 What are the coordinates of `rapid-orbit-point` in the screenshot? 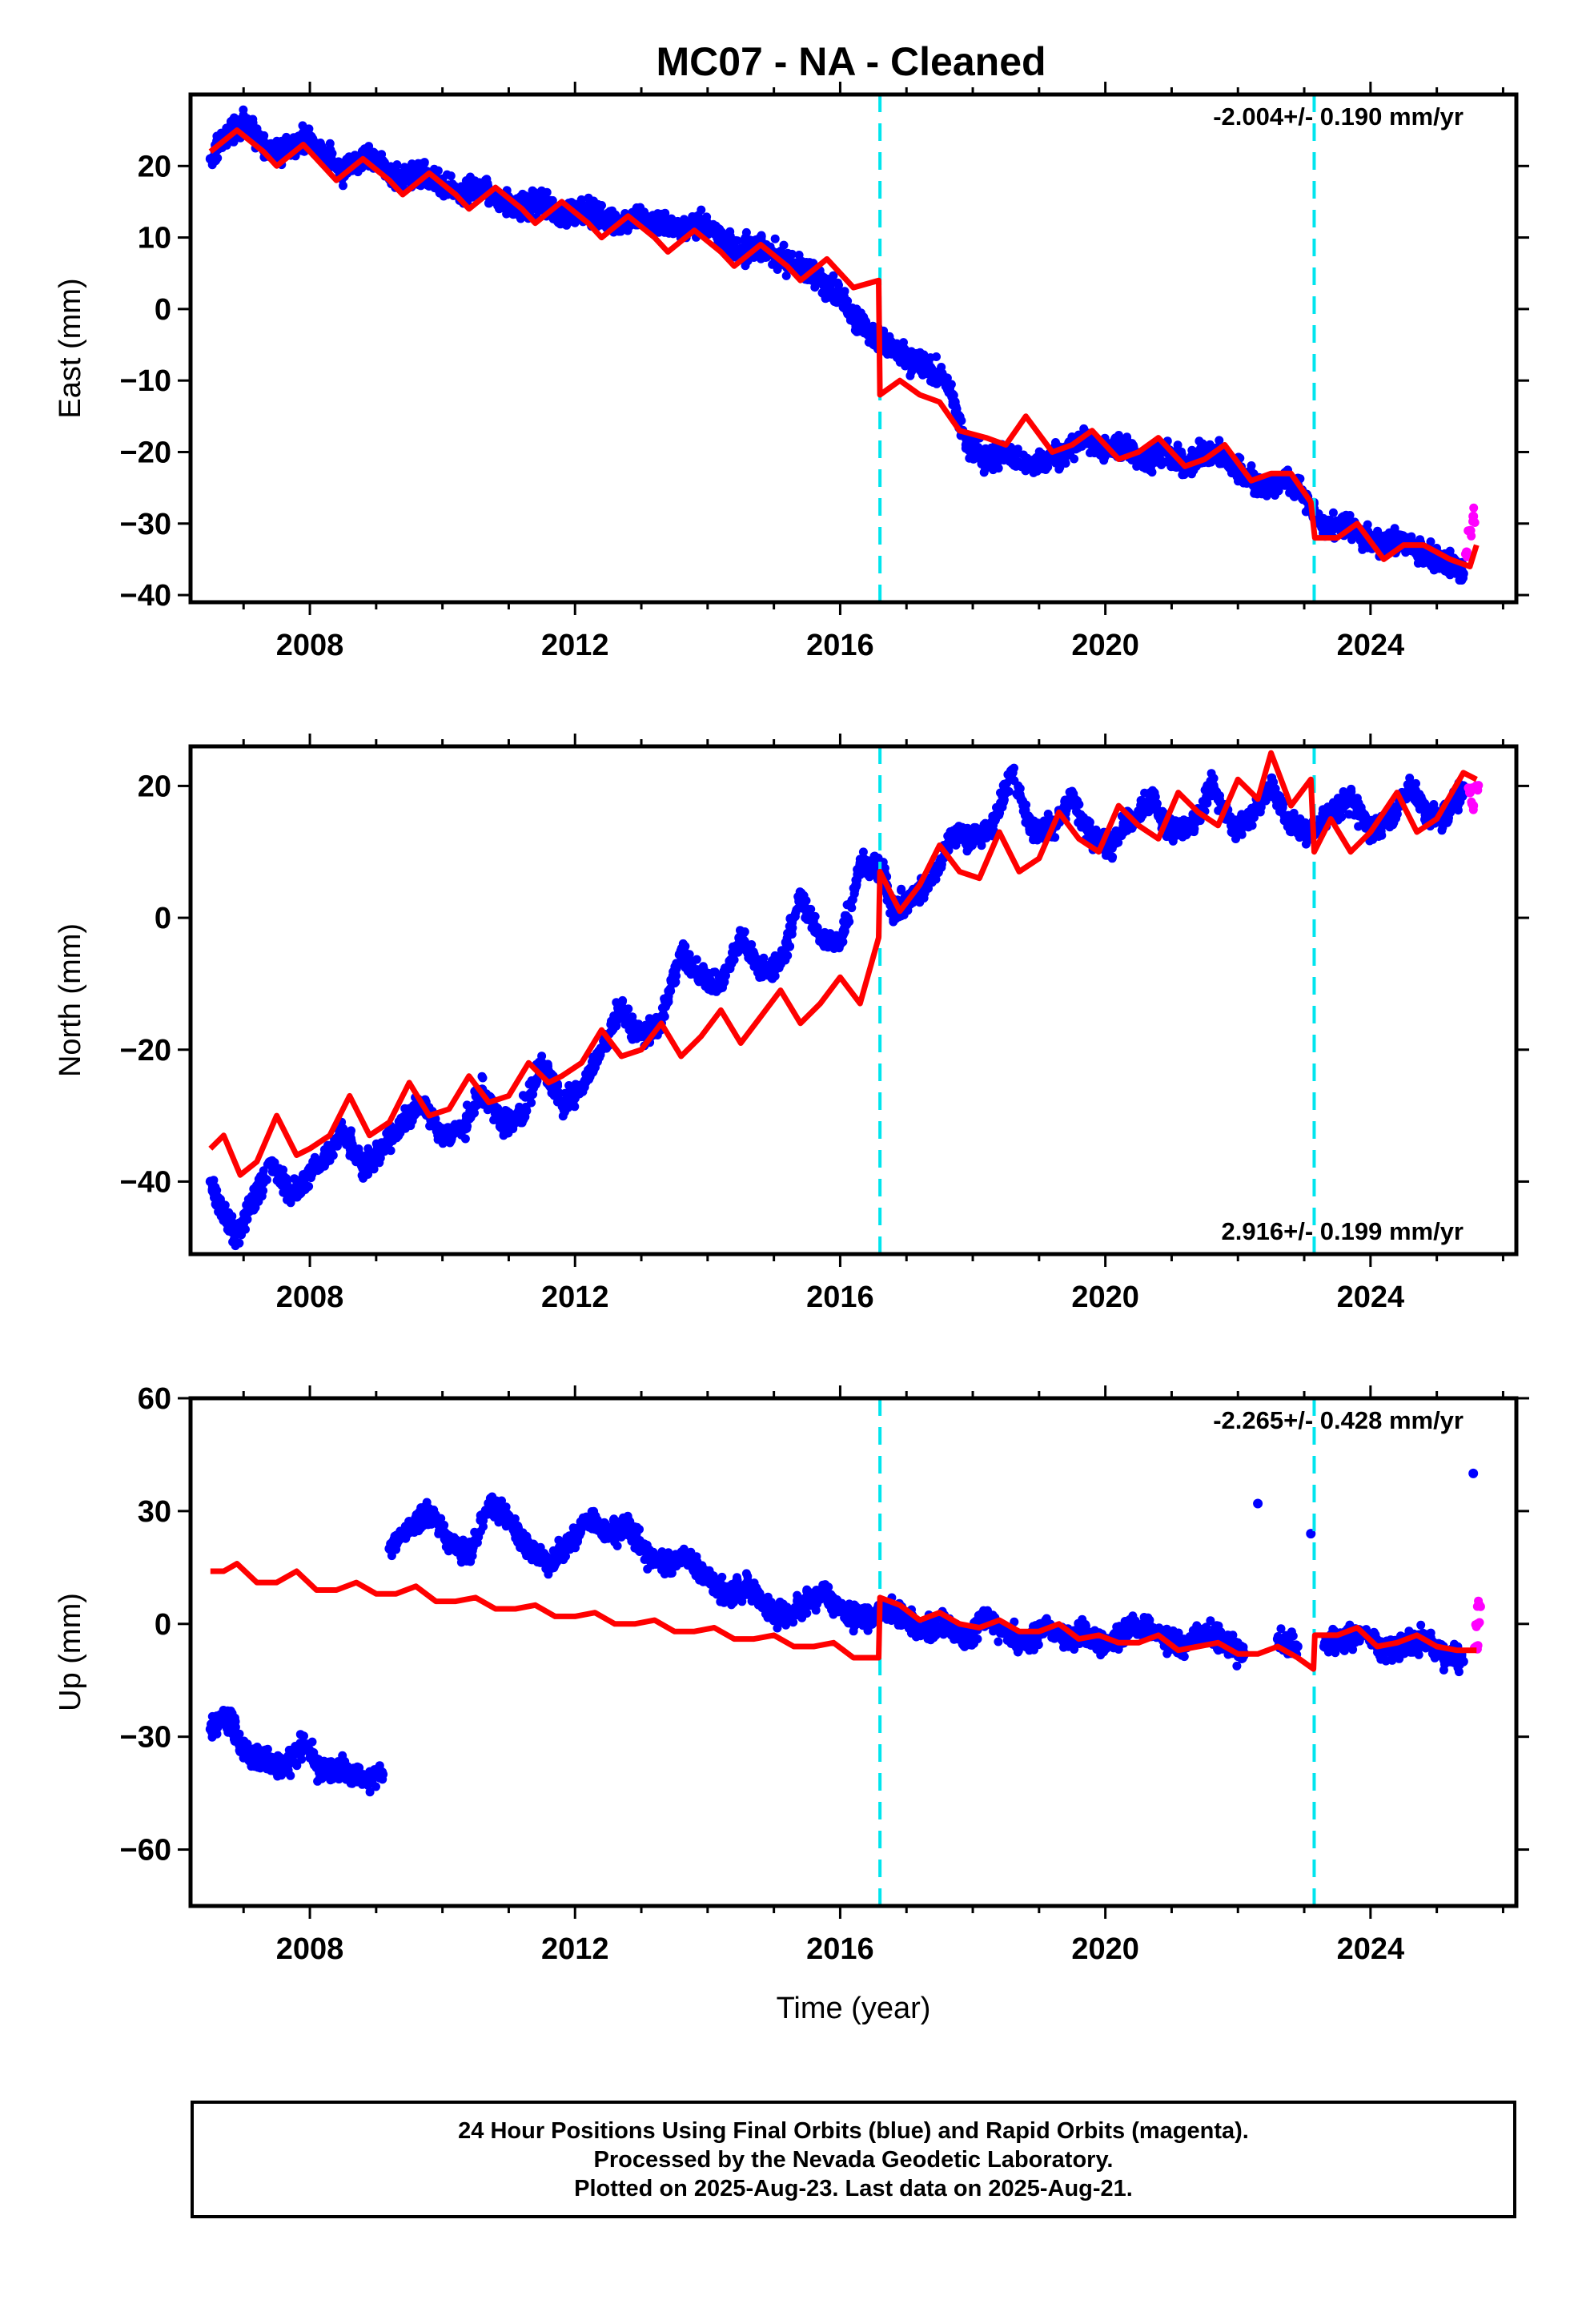 It's located at (1468, 531).